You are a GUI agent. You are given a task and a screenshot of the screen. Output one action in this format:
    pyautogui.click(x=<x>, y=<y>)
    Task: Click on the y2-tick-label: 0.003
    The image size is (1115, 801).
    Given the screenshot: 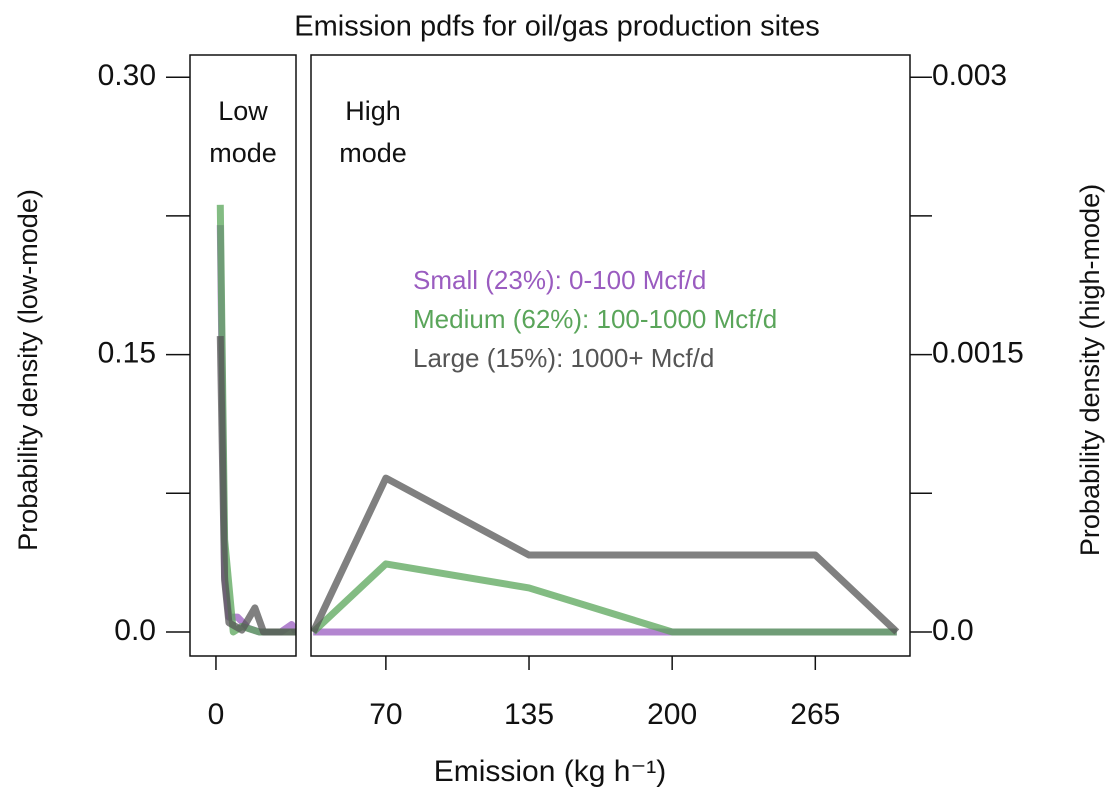 What is the action you would take?
    pyautogui.click(x=969, y=75)
    